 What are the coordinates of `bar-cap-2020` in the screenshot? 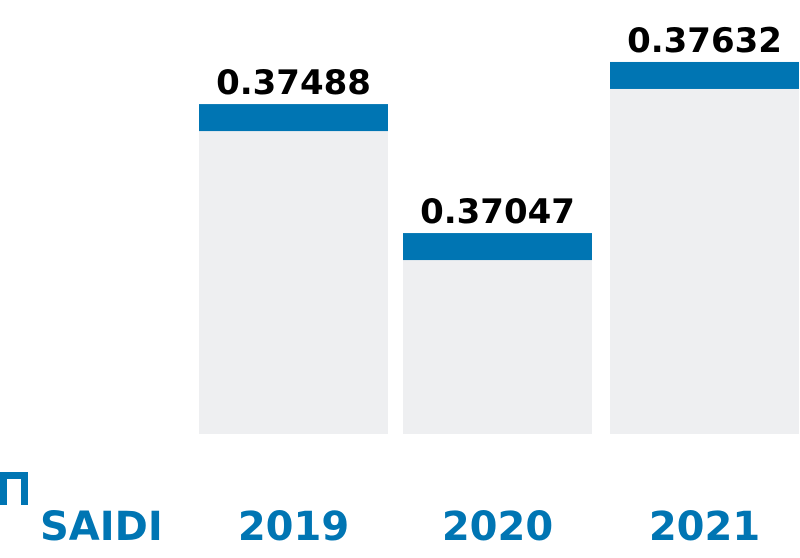 It's located at (497, 247).